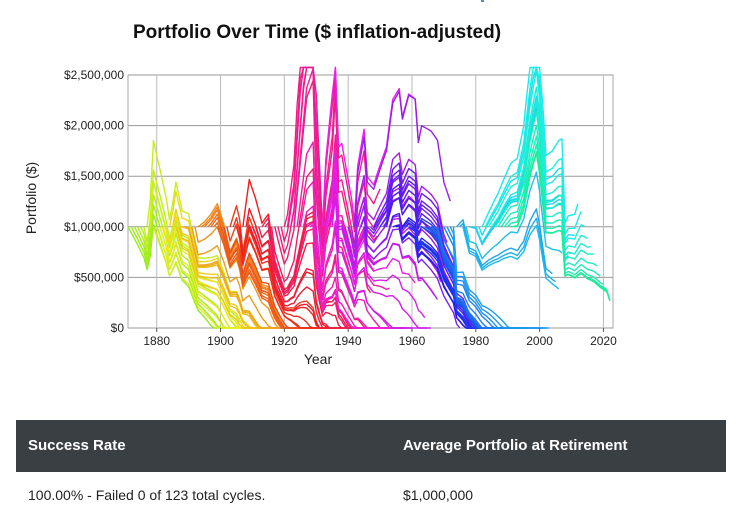 The height and width of the screenshot is (532, 740). I want to click on x-tick-label: 2000, so click(539, 341).